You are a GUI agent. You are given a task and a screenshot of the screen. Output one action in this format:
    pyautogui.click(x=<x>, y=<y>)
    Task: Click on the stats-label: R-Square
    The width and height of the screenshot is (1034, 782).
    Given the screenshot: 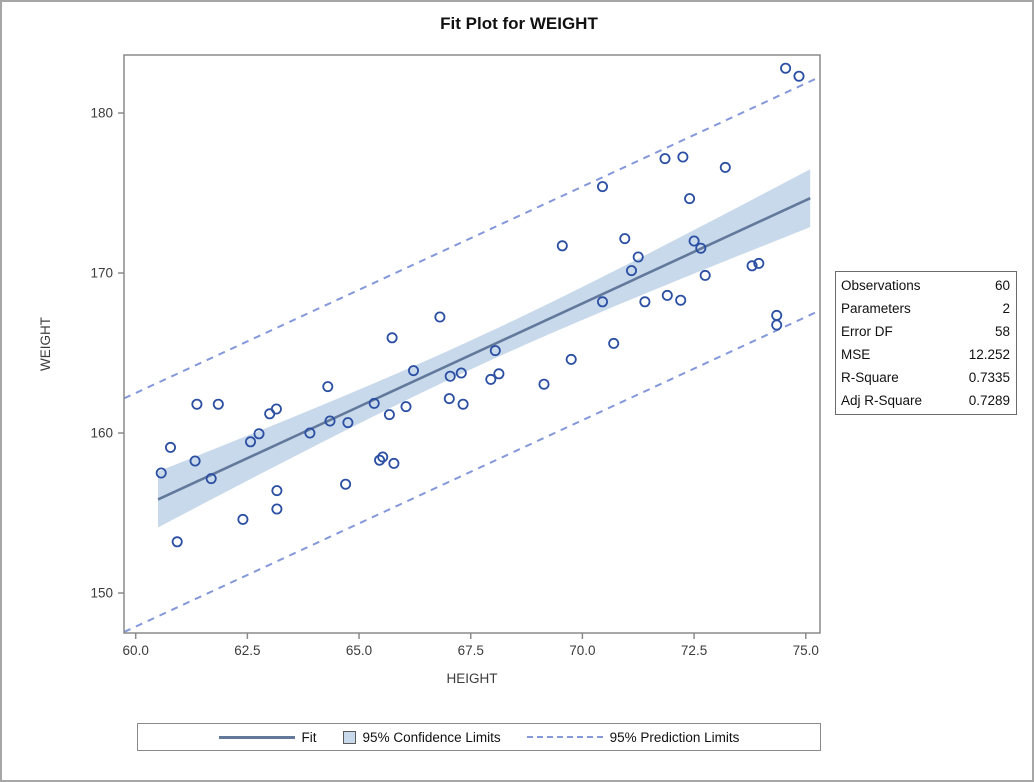 What is the action you would take?
    pyautogui.click(x=870, y=377)
    